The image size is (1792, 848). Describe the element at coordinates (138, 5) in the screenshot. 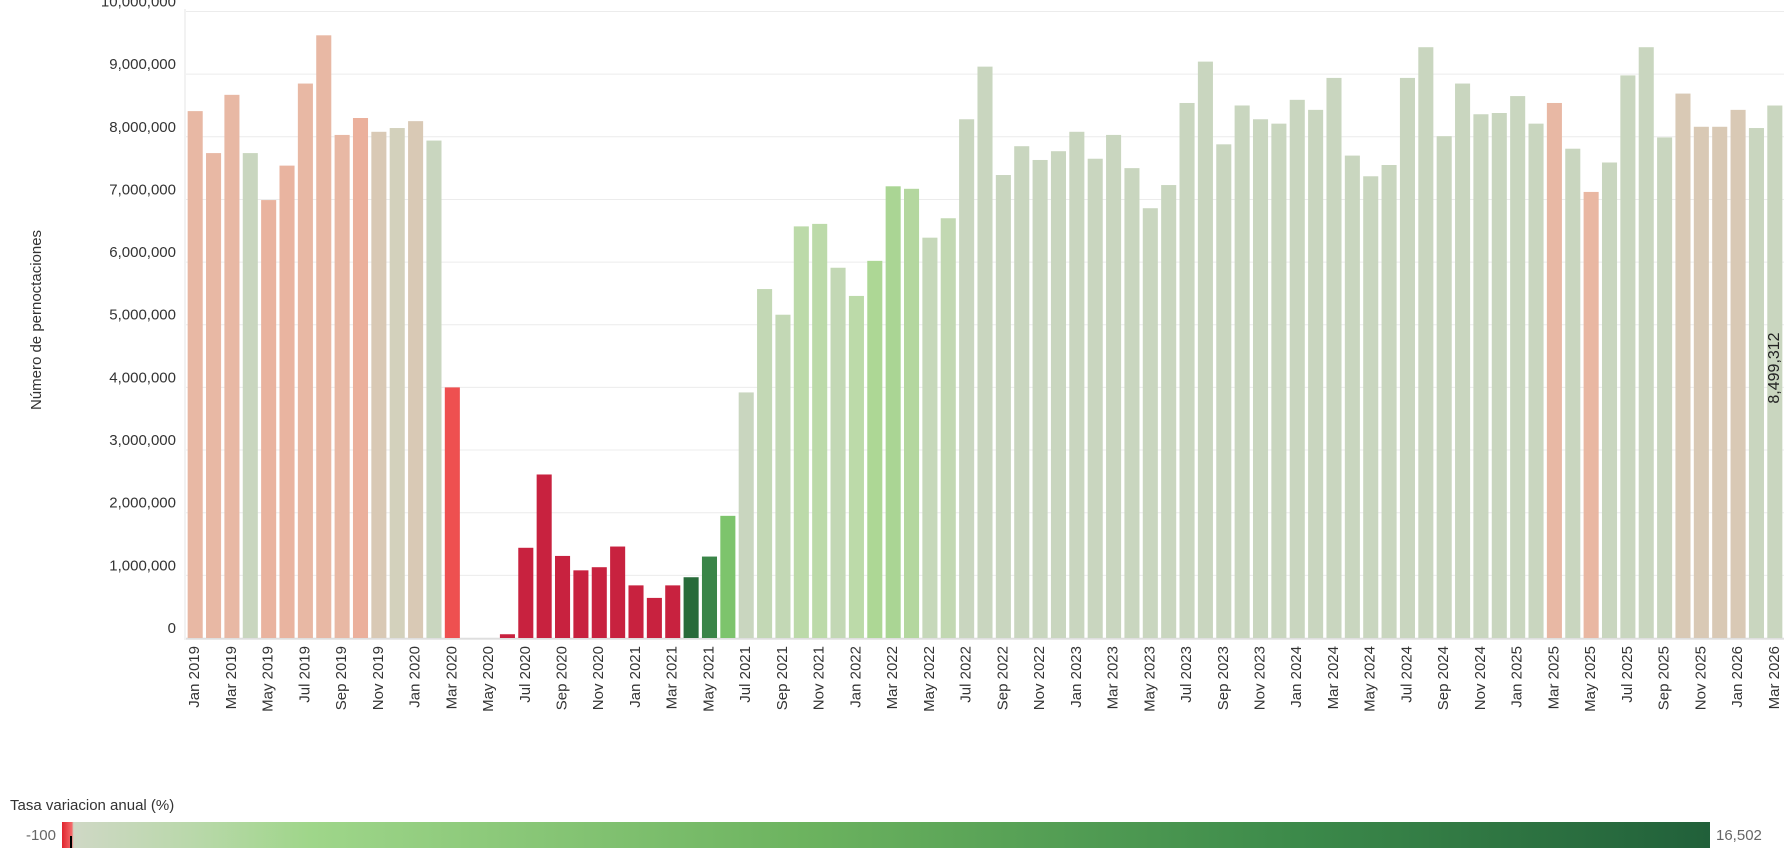

I see `y-tick-label: 10,000,000` at that location.